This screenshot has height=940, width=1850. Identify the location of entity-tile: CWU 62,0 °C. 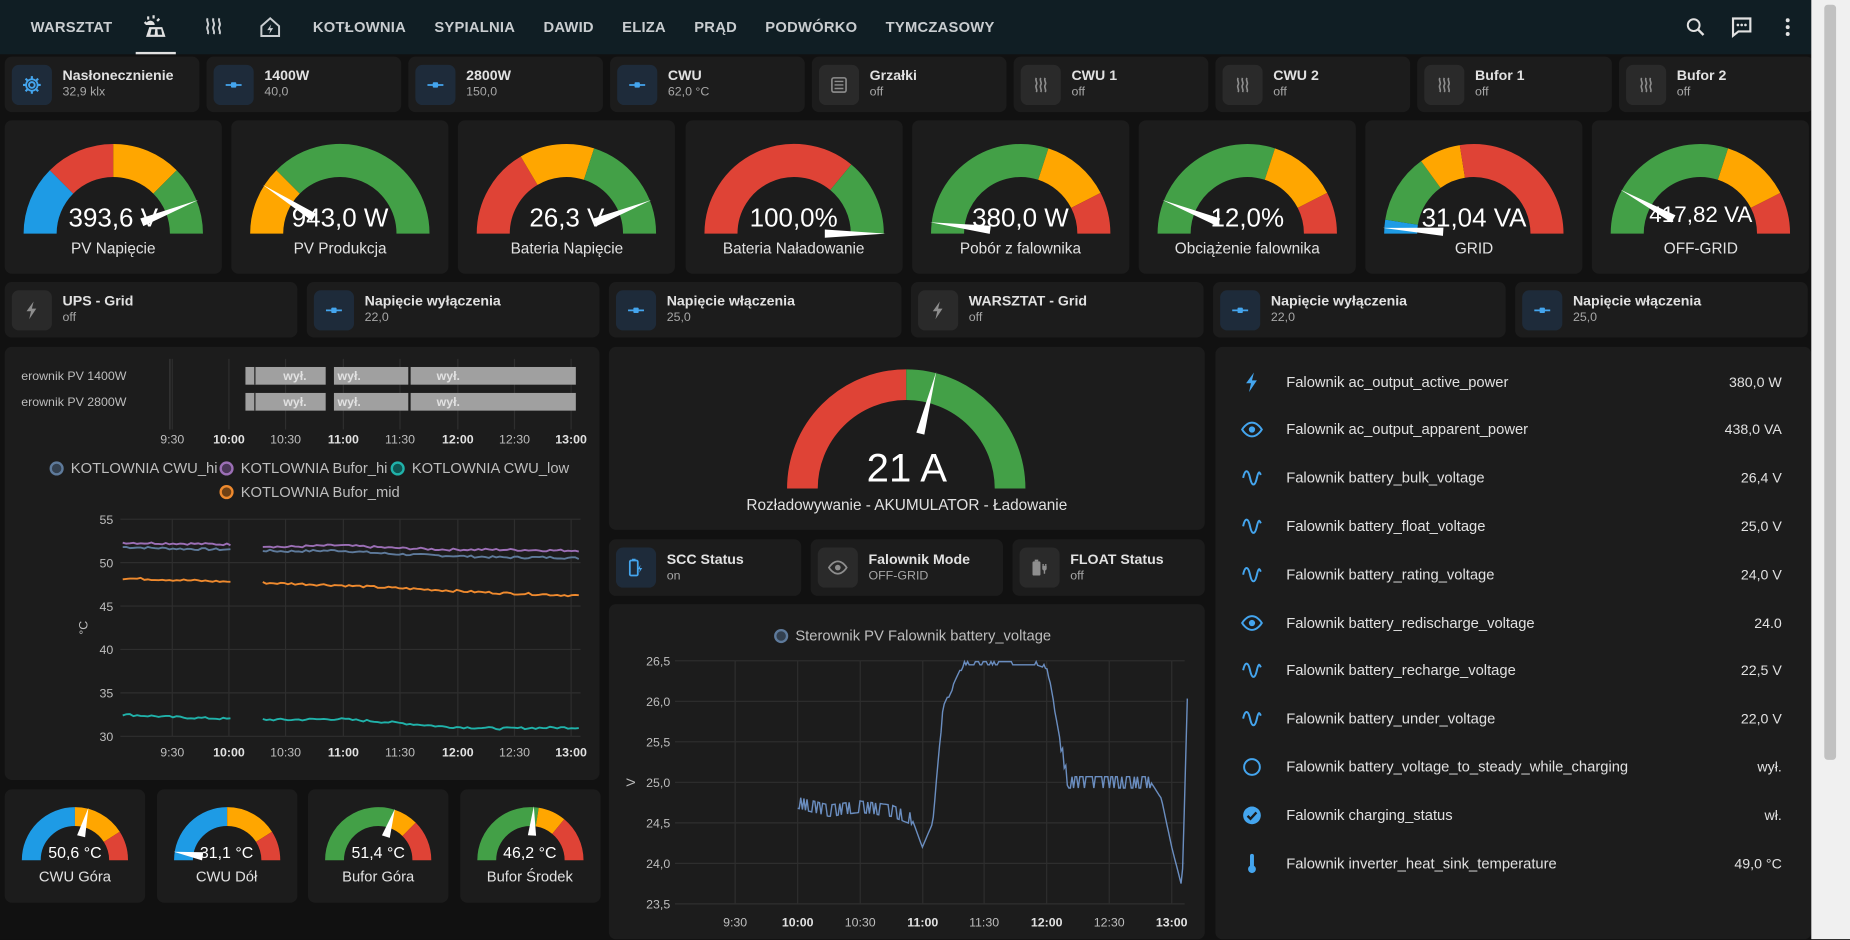
(707, 84).